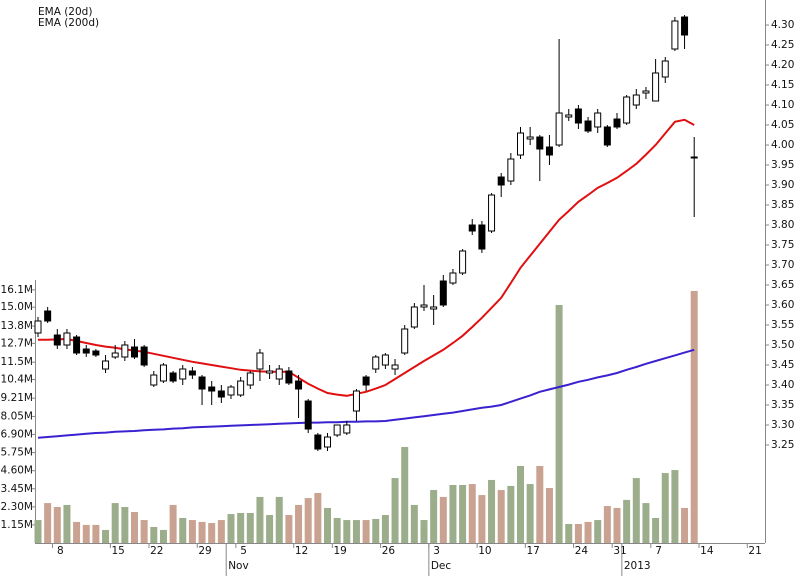  What do you see at coordinates (782, 165) in the screenshot?
I see `y-tick-label: 3.95` at bounding box center [782, 165].